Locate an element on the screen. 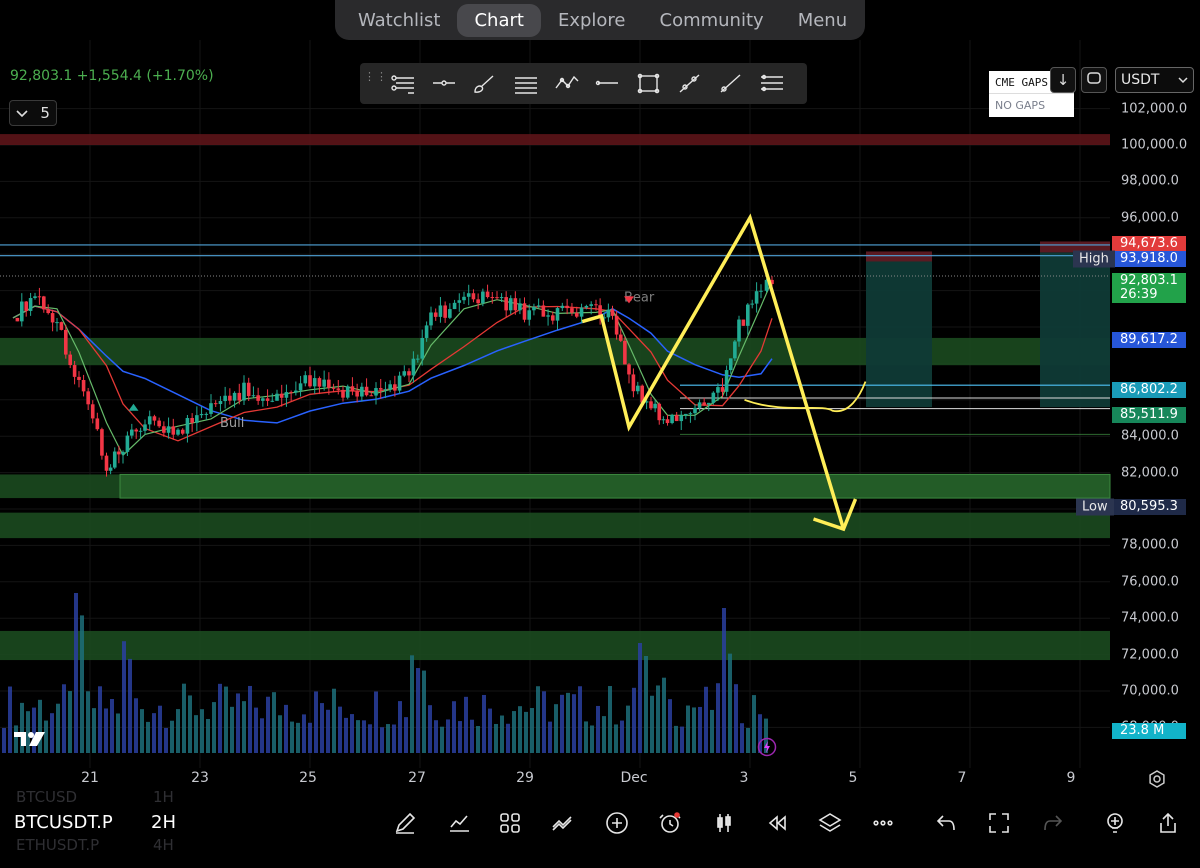 The image size is (1200, 868). horizontal-ray-icon is located at coordinates (443, 83).